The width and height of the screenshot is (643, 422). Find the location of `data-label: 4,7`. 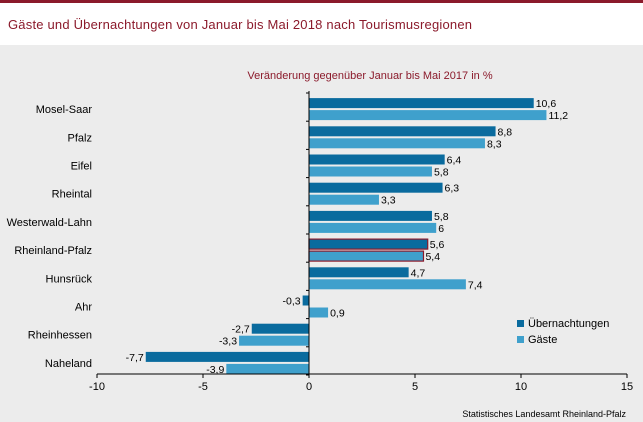

data-label: 4,7 is located at coordinates (418, 273).